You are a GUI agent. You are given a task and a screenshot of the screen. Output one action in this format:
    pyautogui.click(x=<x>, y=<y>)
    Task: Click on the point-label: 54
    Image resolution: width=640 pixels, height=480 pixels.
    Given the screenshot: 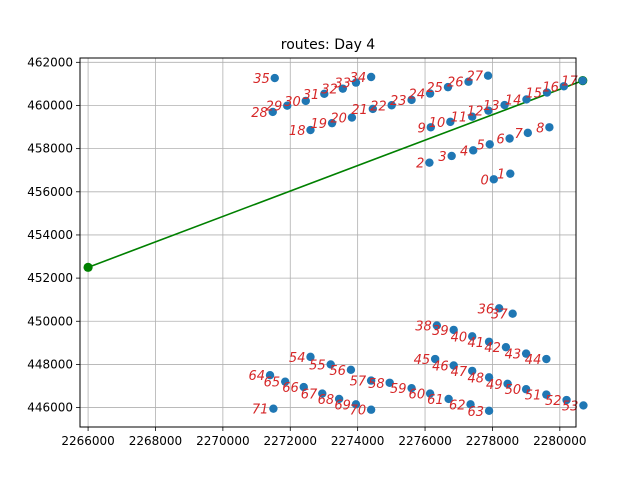 What is the action you would take?
    pyautogui.click(x=297, y=358)
    